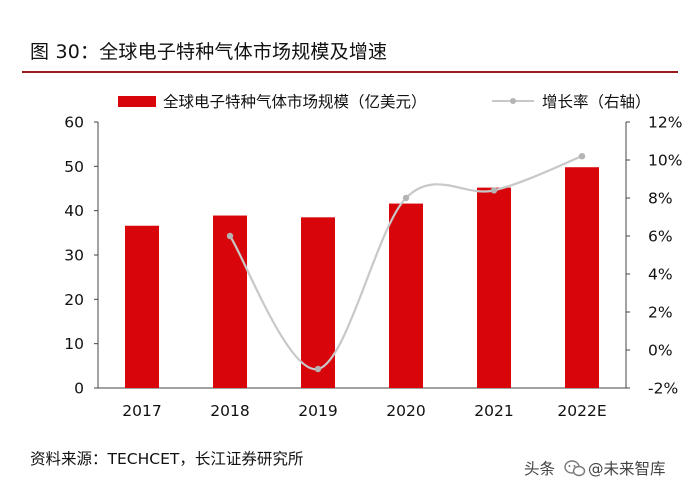 The height and width of the screenshot is (495, 700). What do you see at coordinates (665, 123) in the screenshot?
I see `right-tick-label: 12%` at bounding box center [665, 123].